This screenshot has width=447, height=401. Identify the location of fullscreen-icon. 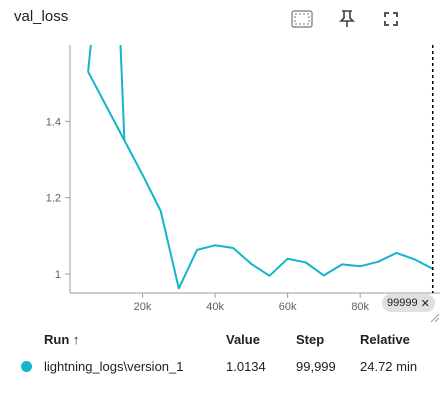
(391, 19).